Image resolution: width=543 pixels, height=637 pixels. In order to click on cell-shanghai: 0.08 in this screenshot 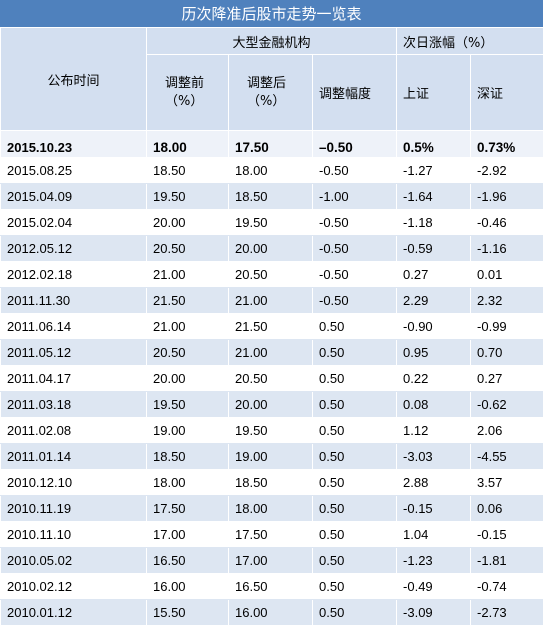, I will do `click(434, 404)`.